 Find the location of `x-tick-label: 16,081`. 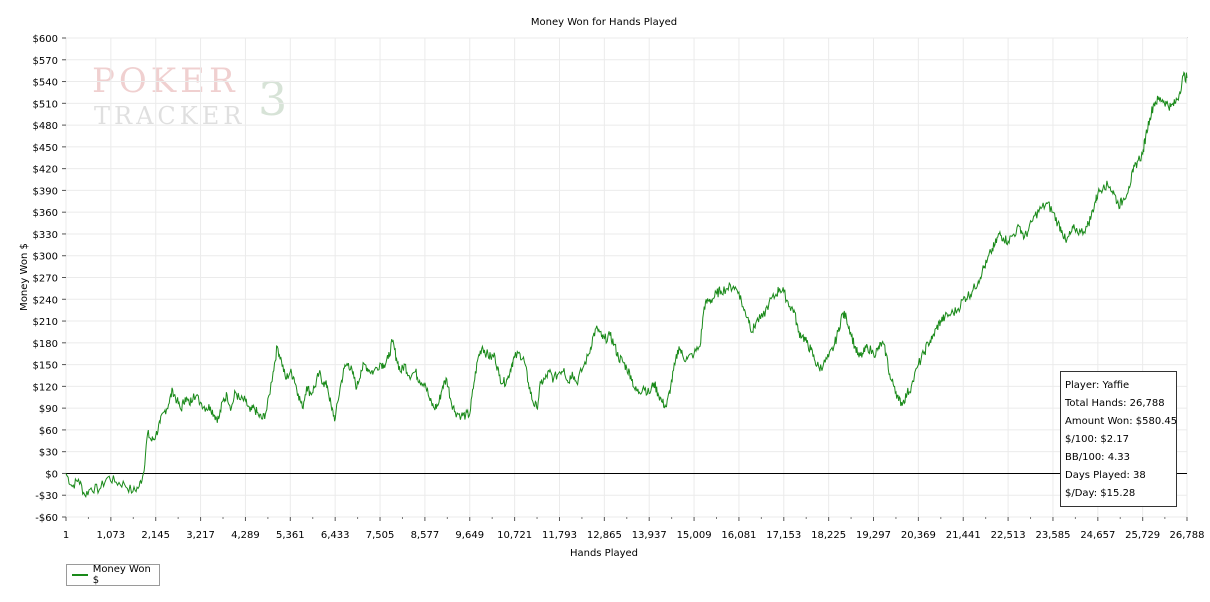

x-tick-label: 16,081 is located at coordinates (738, 535).